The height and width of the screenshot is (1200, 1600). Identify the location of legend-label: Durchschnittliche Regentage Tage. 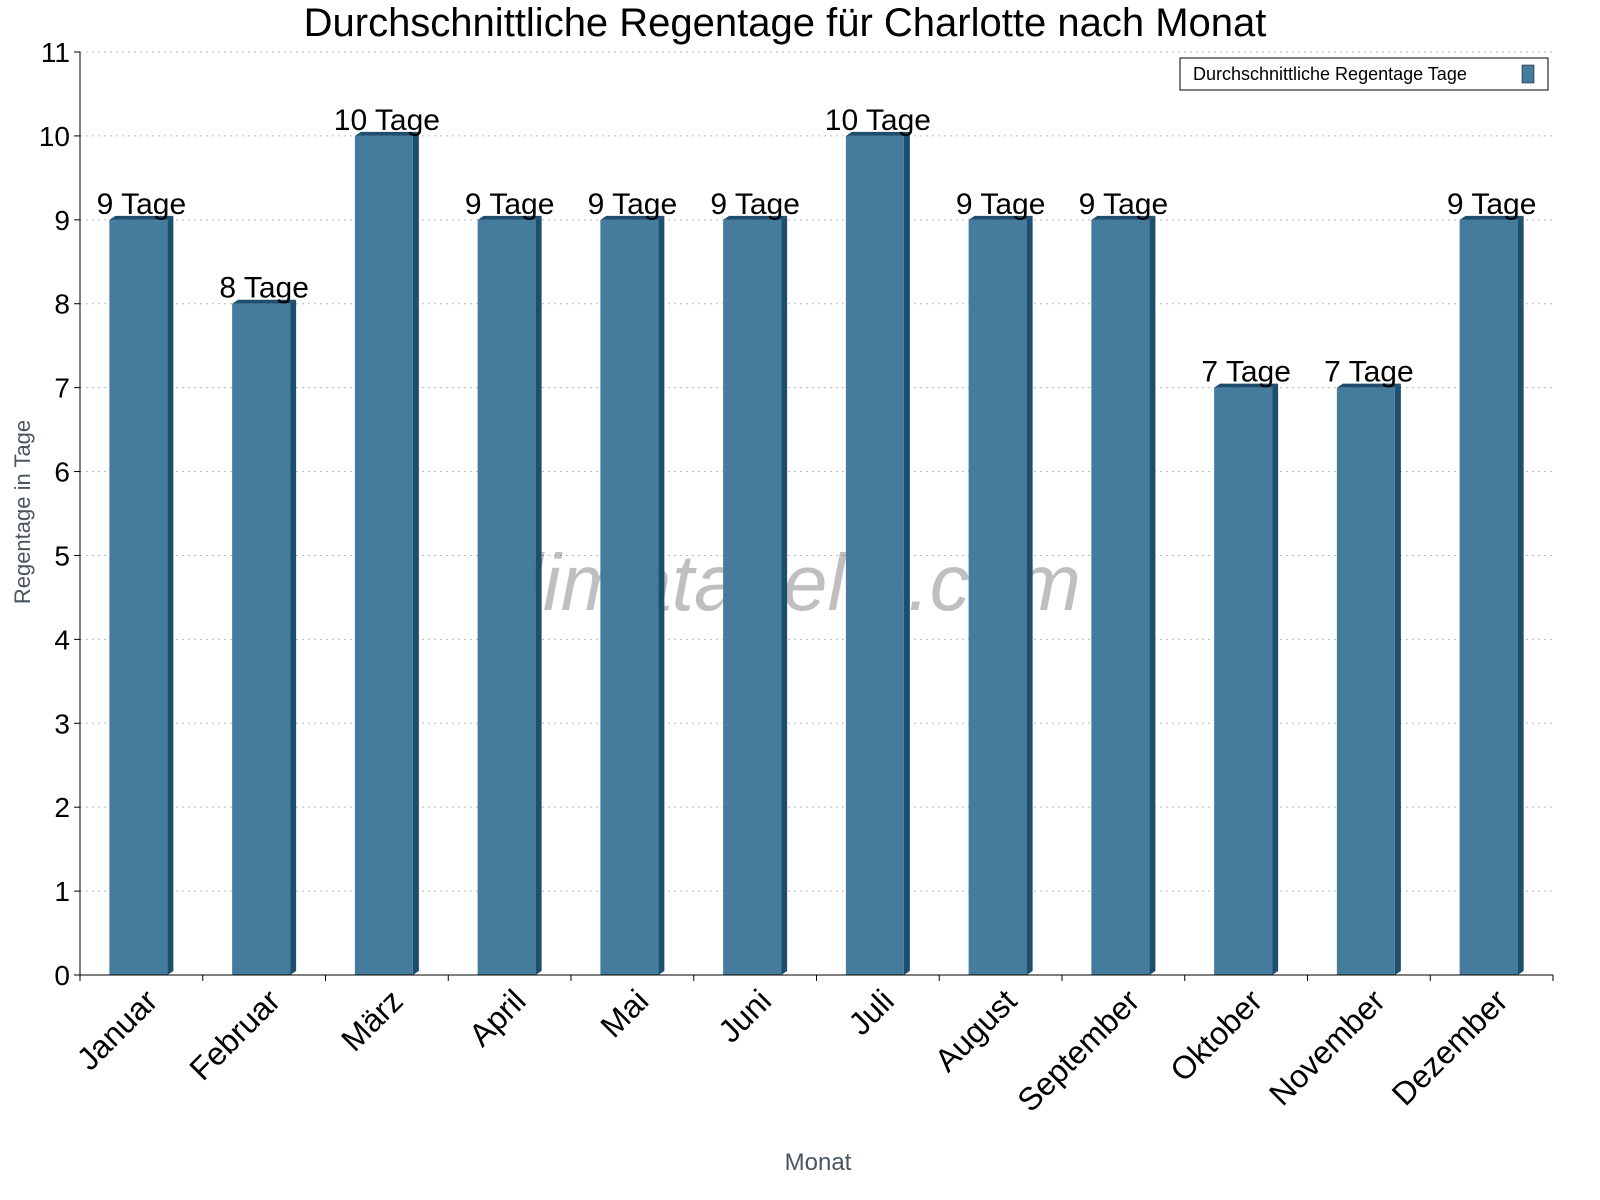
(1330, 74).